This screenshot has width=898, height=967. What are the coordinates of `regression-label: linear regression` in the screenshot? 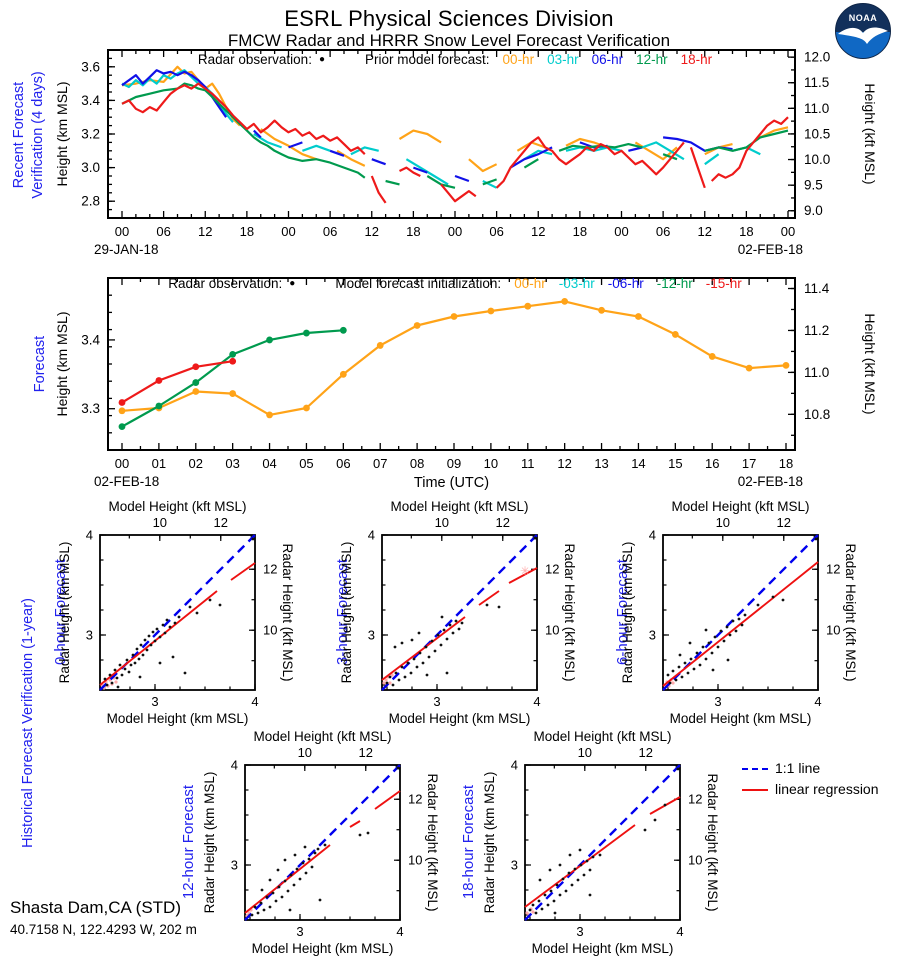 It's located at (827, 789).